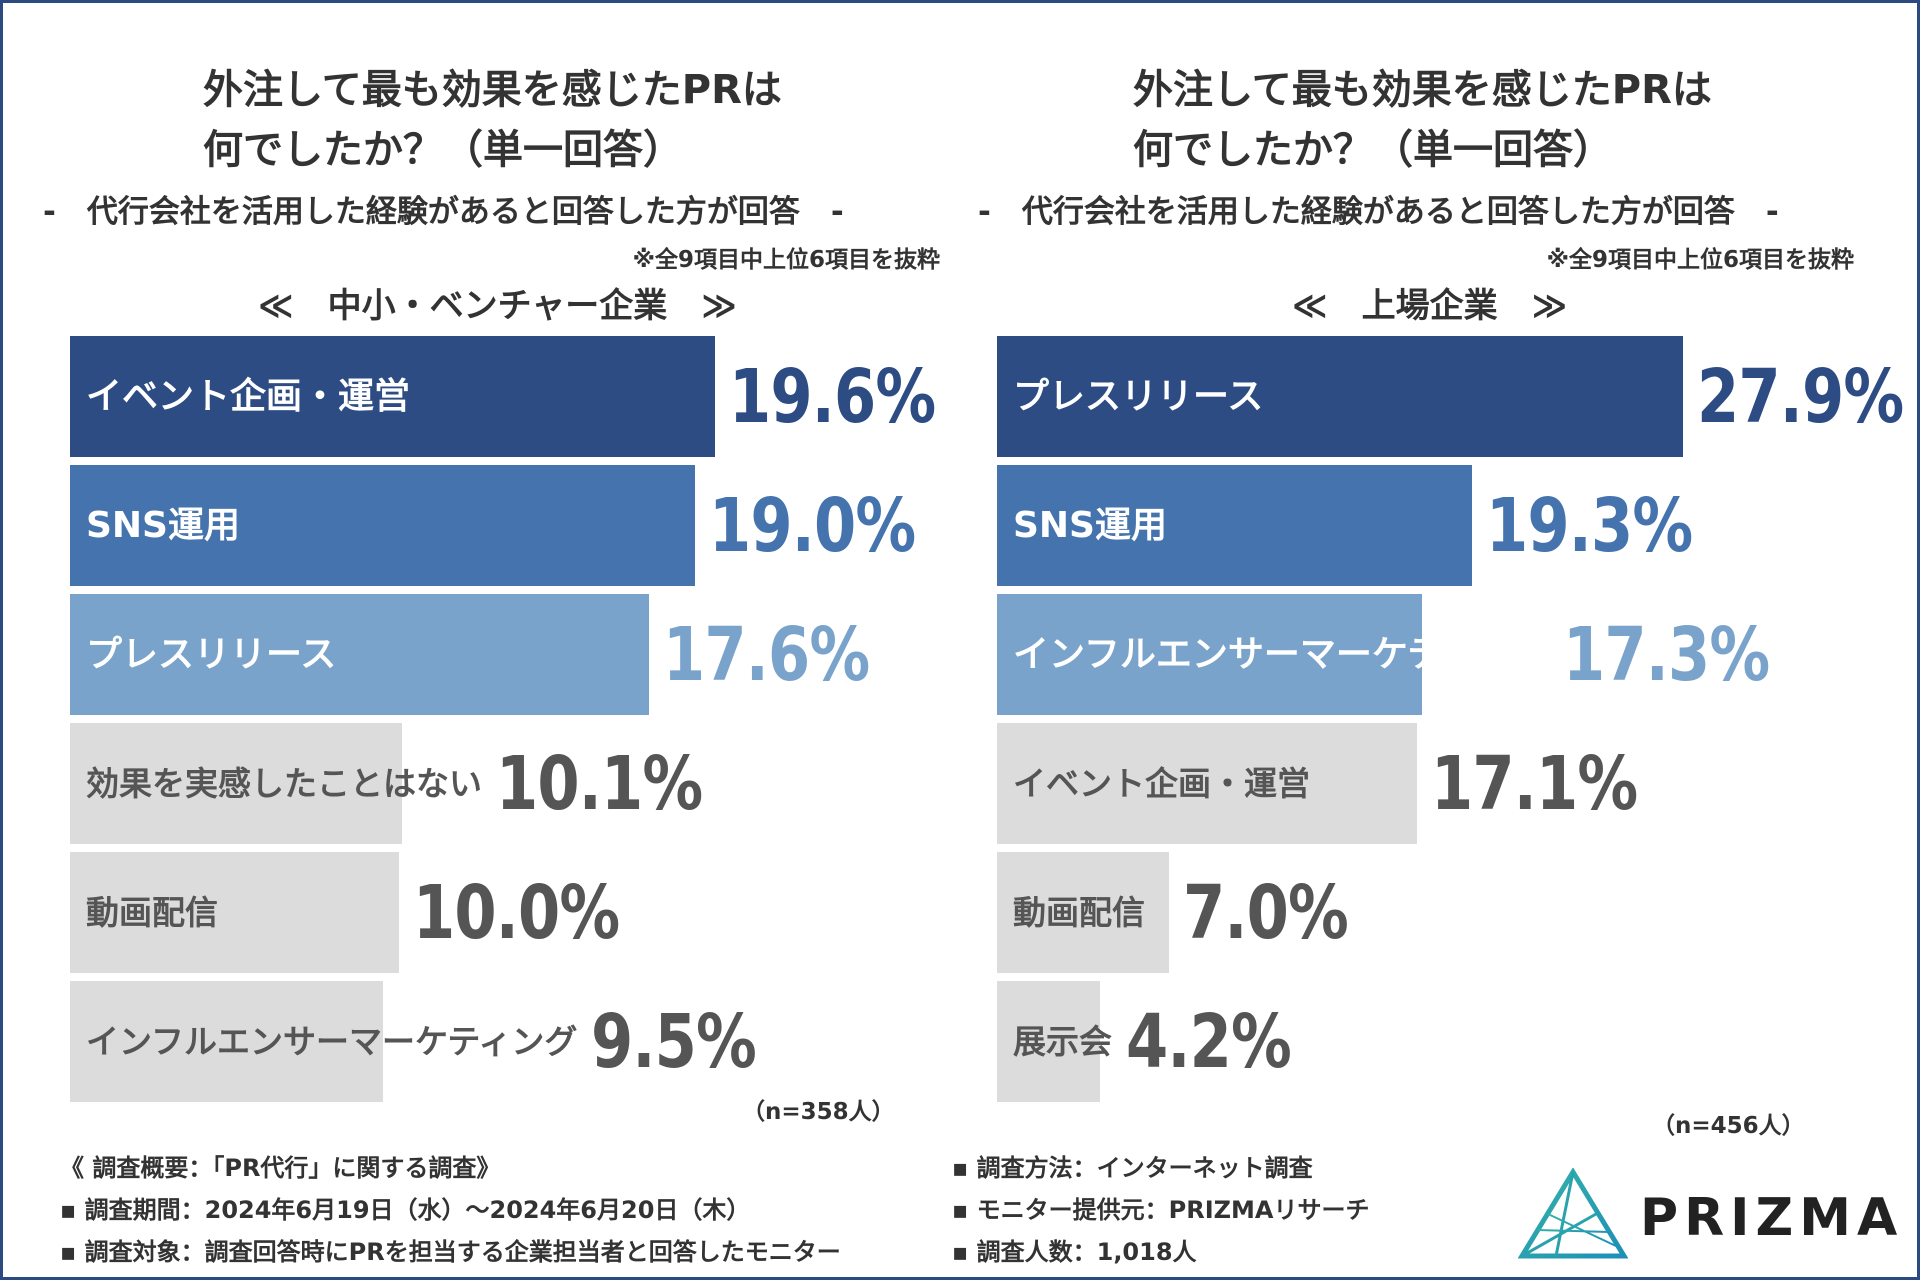 The width and height of the screenshot is (1920, 1280). I want to click on segment-label-sme: ≪ 中小・ベンチャー企業 ≫, so click(497, 306).